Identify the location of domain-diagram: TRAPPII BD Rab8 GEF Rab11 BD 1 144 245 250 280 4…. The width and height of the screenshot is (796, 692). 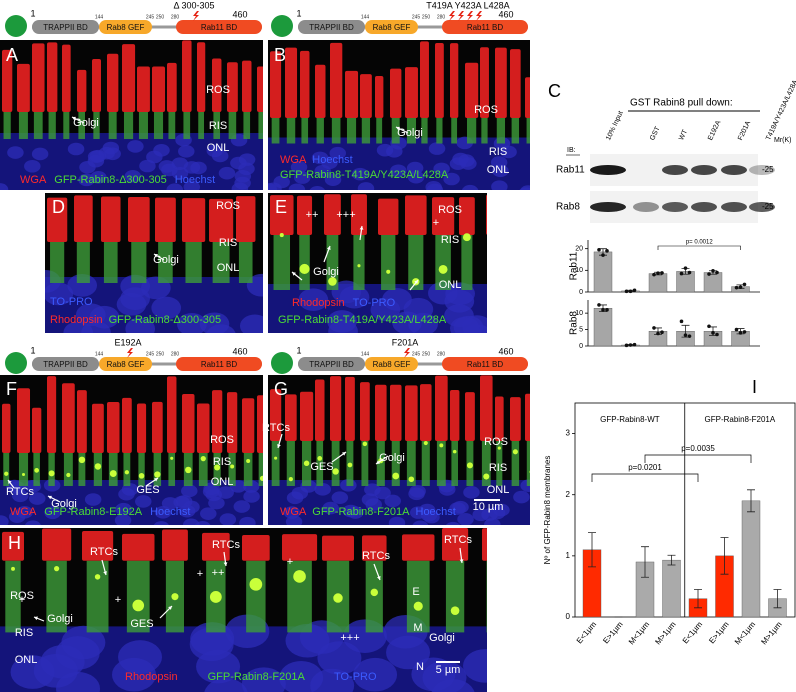
(399, 355).